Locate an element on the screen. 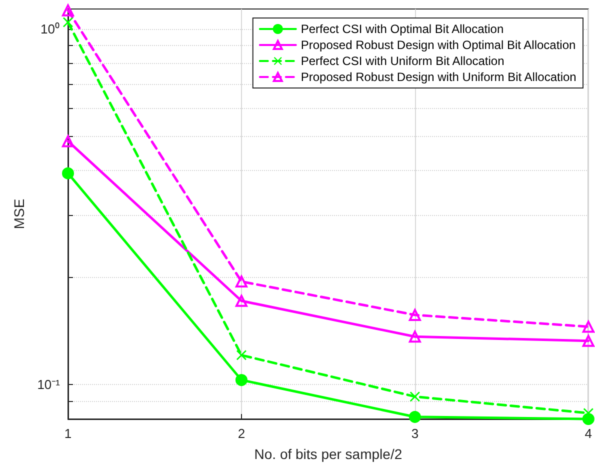 The width and height of the screenshot is (595, 470). x-tick-label: 1 is located at coordinates (68, 433).